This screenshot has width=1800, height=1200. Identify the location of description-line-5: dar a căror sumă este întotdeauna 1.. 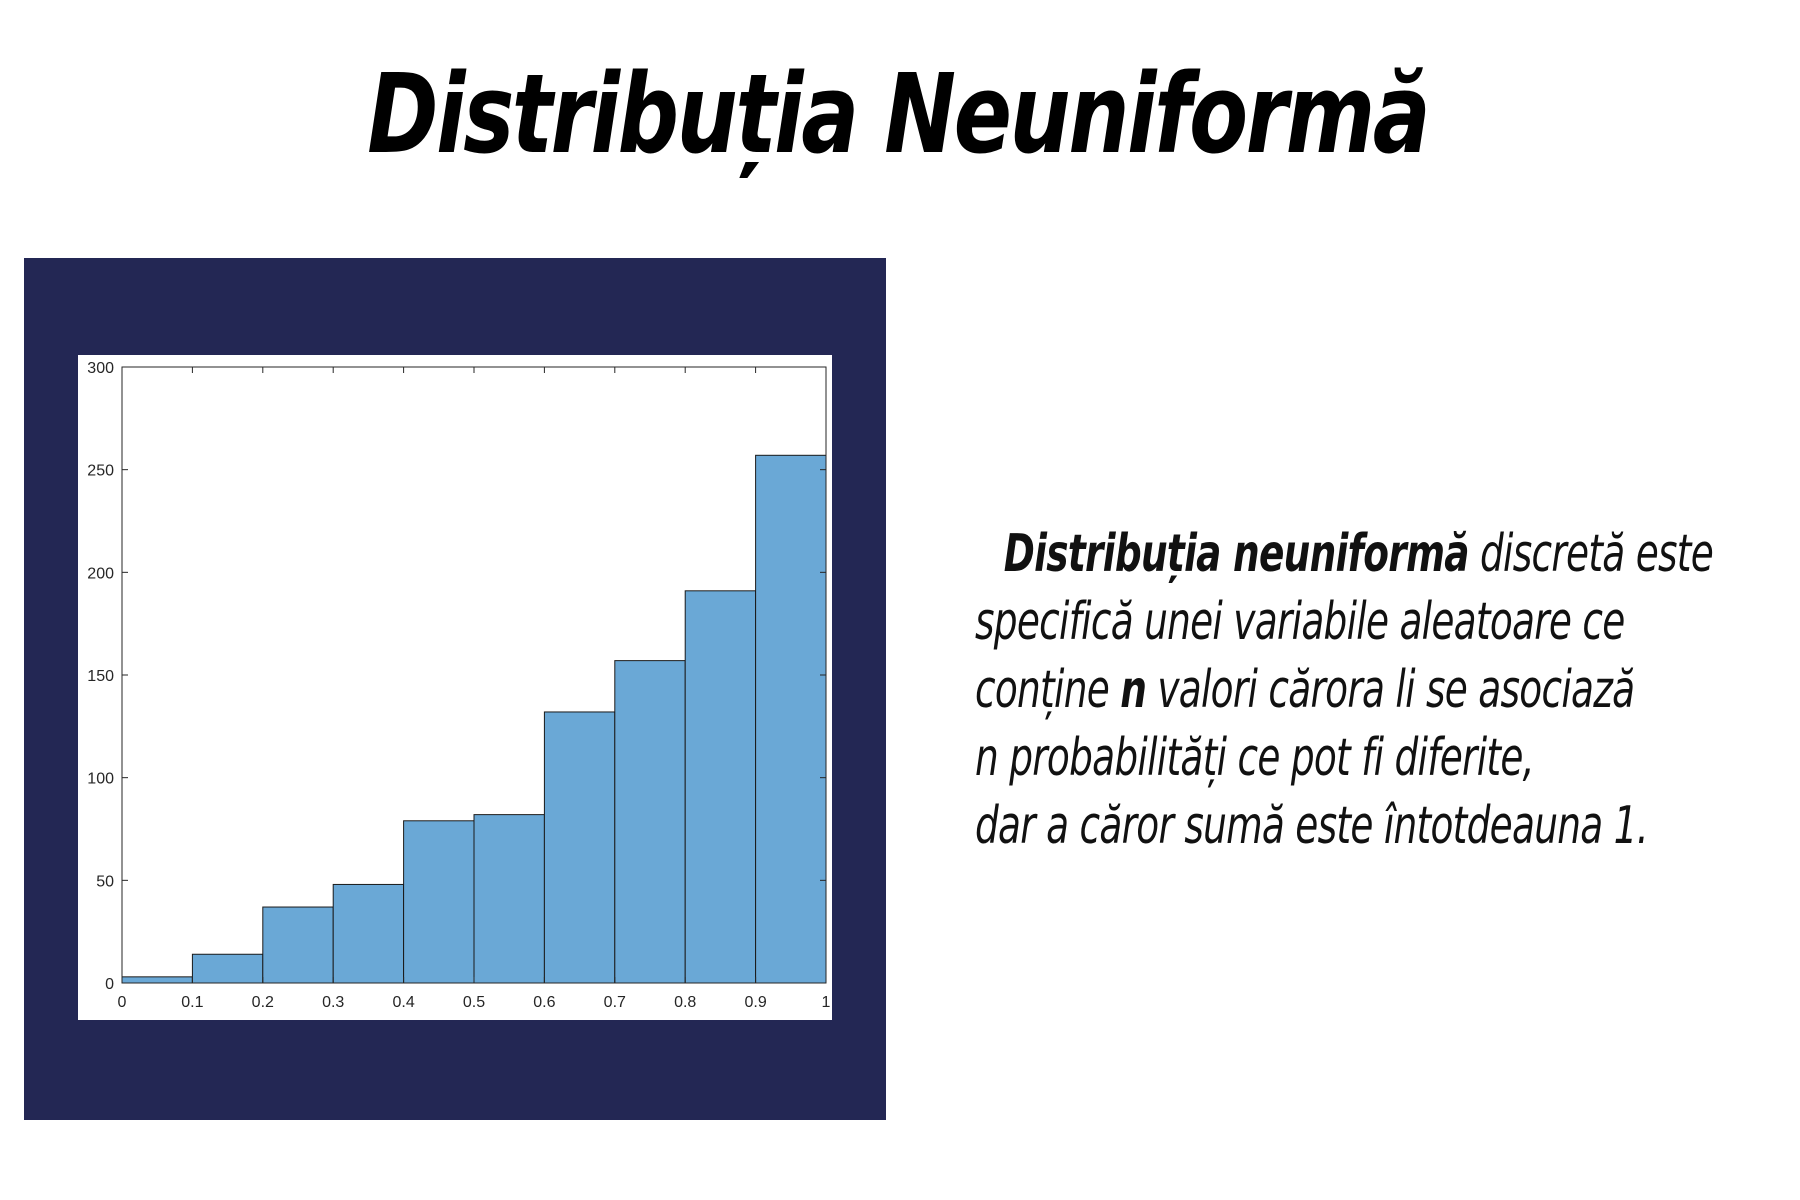
(1312, 826).